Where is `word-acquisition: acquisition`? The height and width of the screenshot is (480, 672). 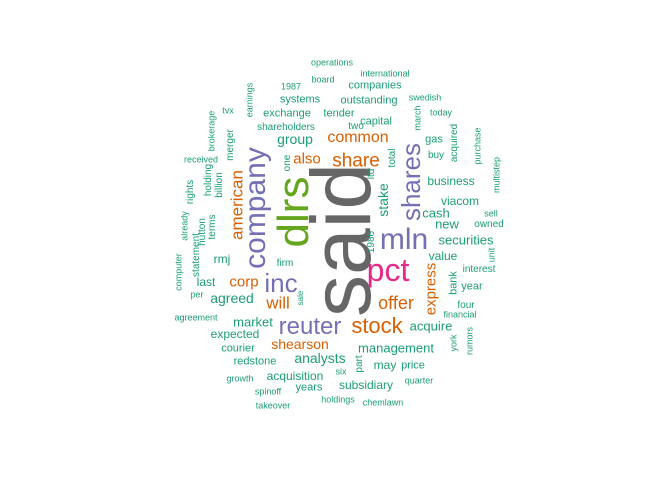
word-acquisition: acquisition is located at coordinates (295, 376).